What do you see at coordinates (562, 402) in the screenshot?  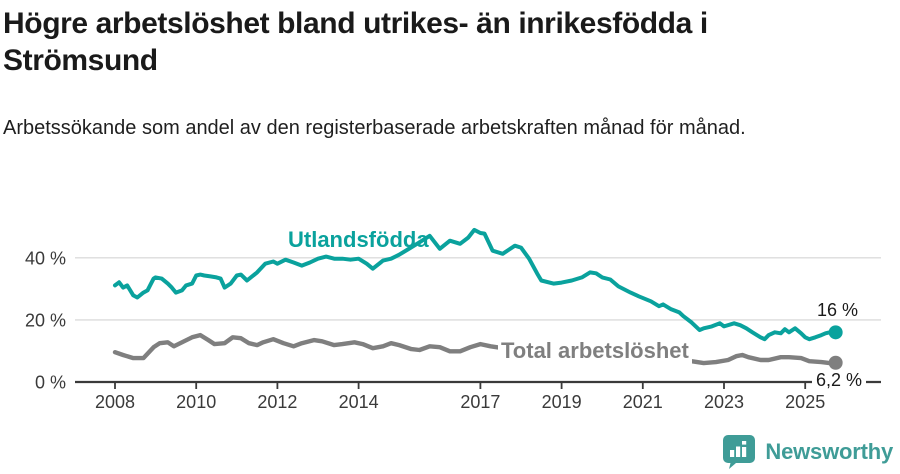 I see `svg-text: 2019` at bounding box center [562, 402].